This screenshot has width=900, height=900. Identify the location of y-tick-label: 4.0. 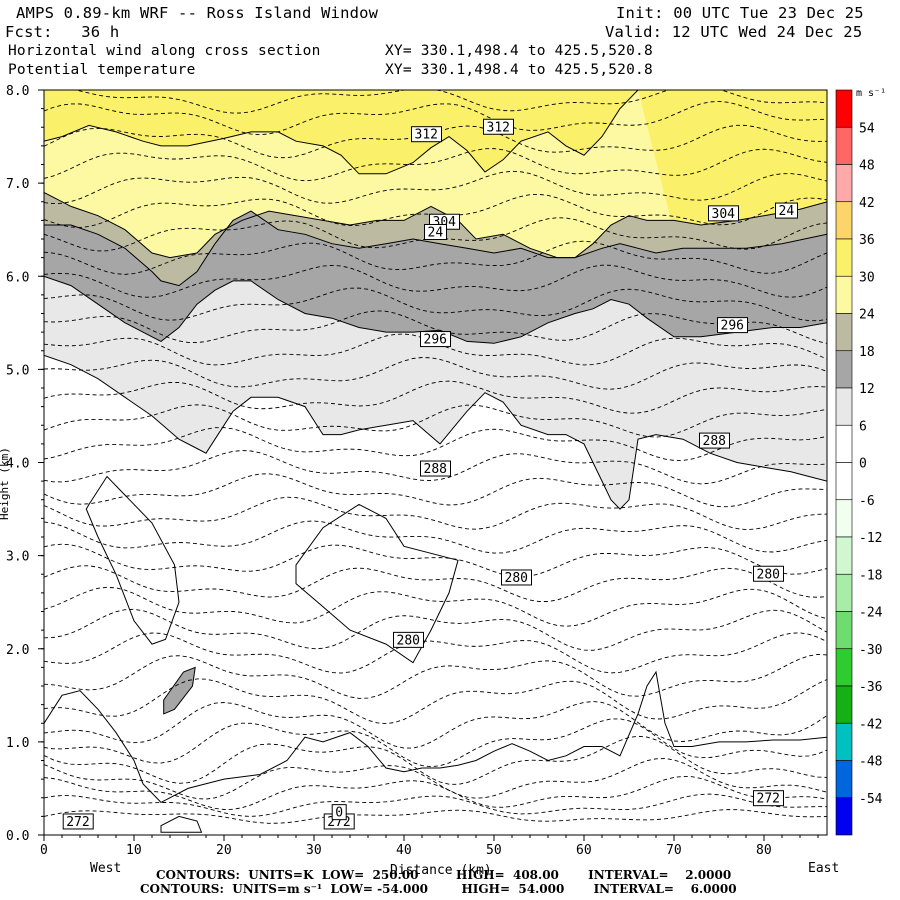
(17, 464).